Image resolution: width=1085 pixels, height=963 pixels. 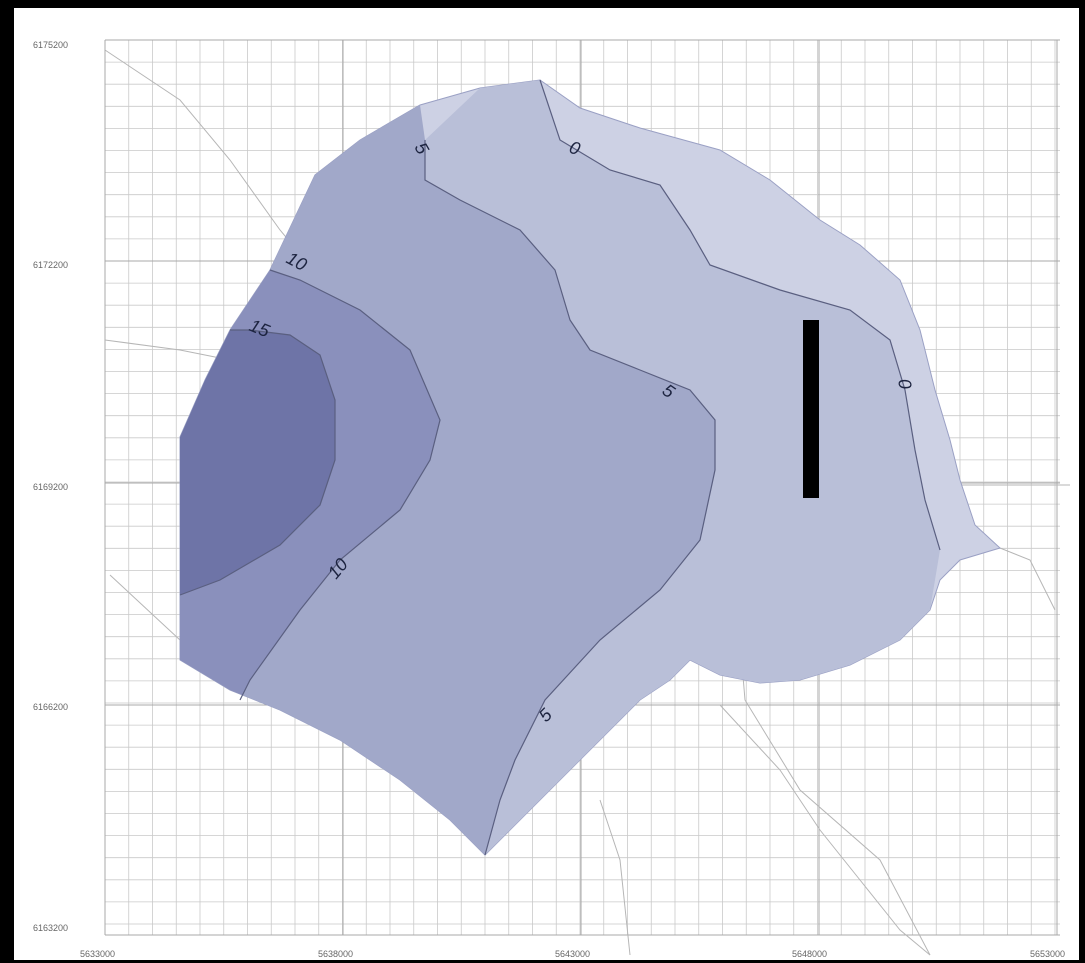 What do you see at coordinates (809, 954) in the screenshot?
I see `x-tick-label: 5648000` at bounding box center [809, 954].